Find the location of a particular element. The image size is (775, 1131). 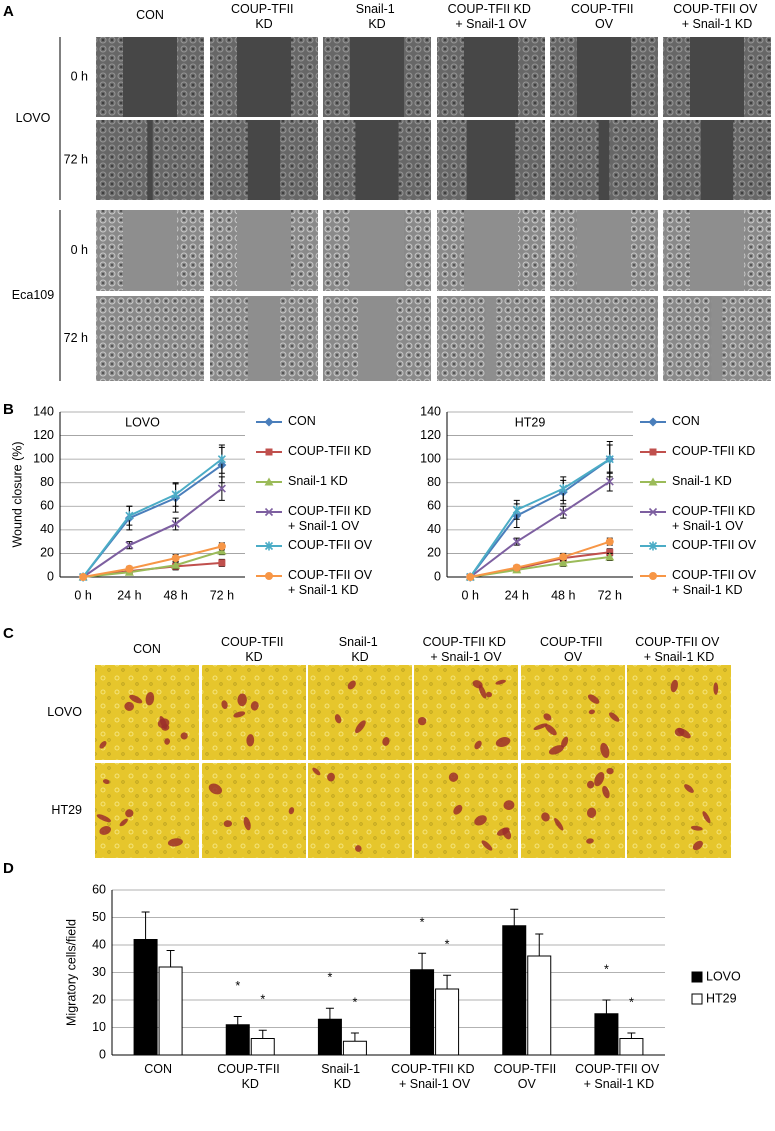

x-tick-label: 48 h is located at coordinates (563, 595).